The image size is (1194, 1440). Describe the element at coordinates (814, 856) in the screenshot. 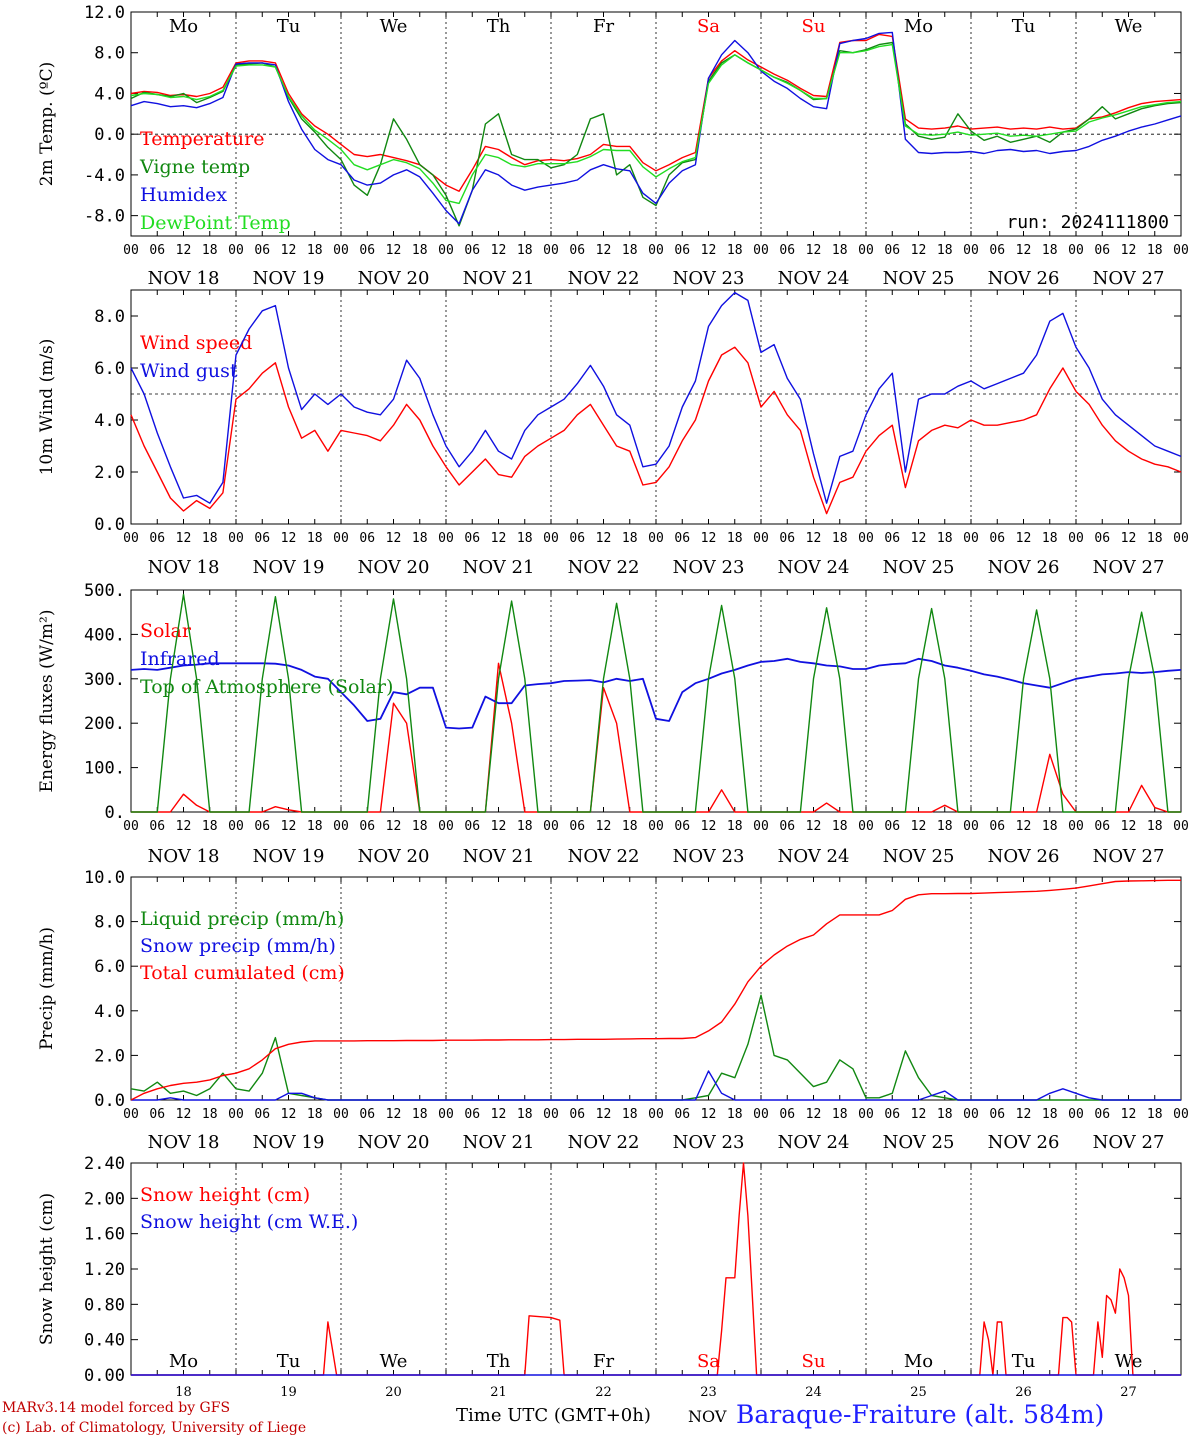

I see `date-label: NOV 24` at that location.